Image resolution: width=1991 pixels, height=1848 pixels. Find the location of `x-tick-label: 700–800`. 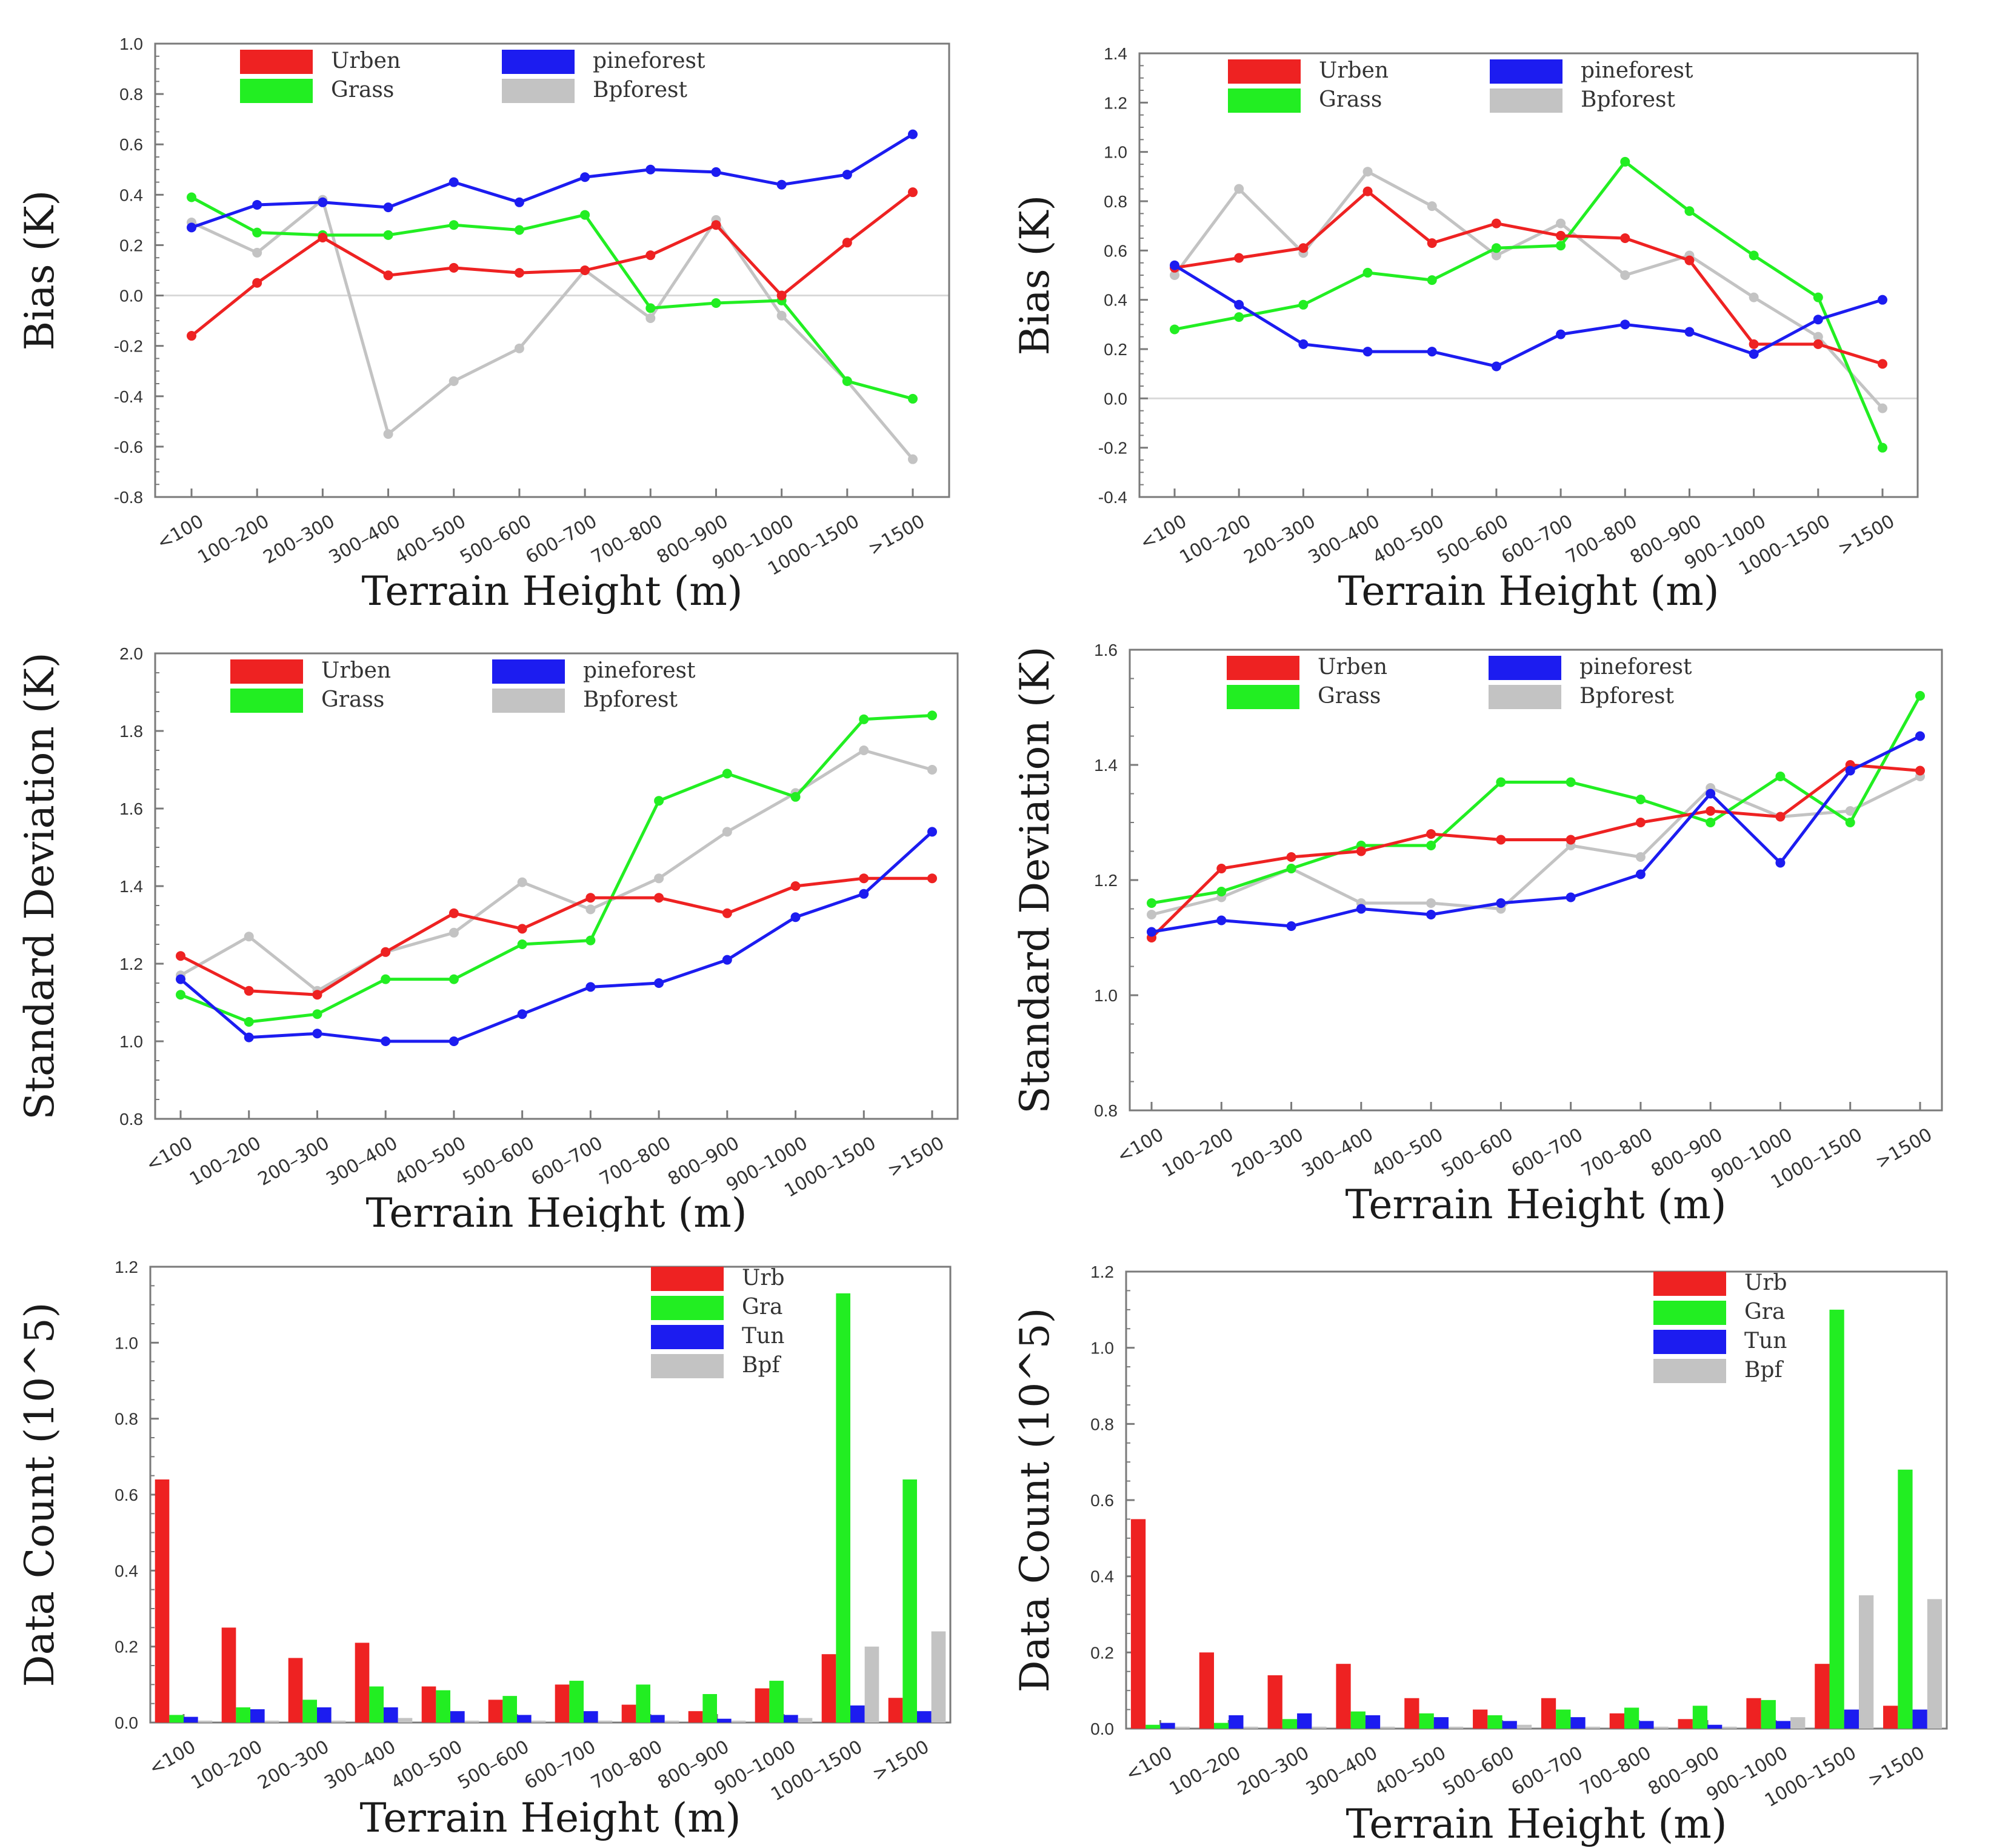

x-tick-label: 700–800 is located at coordinates (626, 1765).